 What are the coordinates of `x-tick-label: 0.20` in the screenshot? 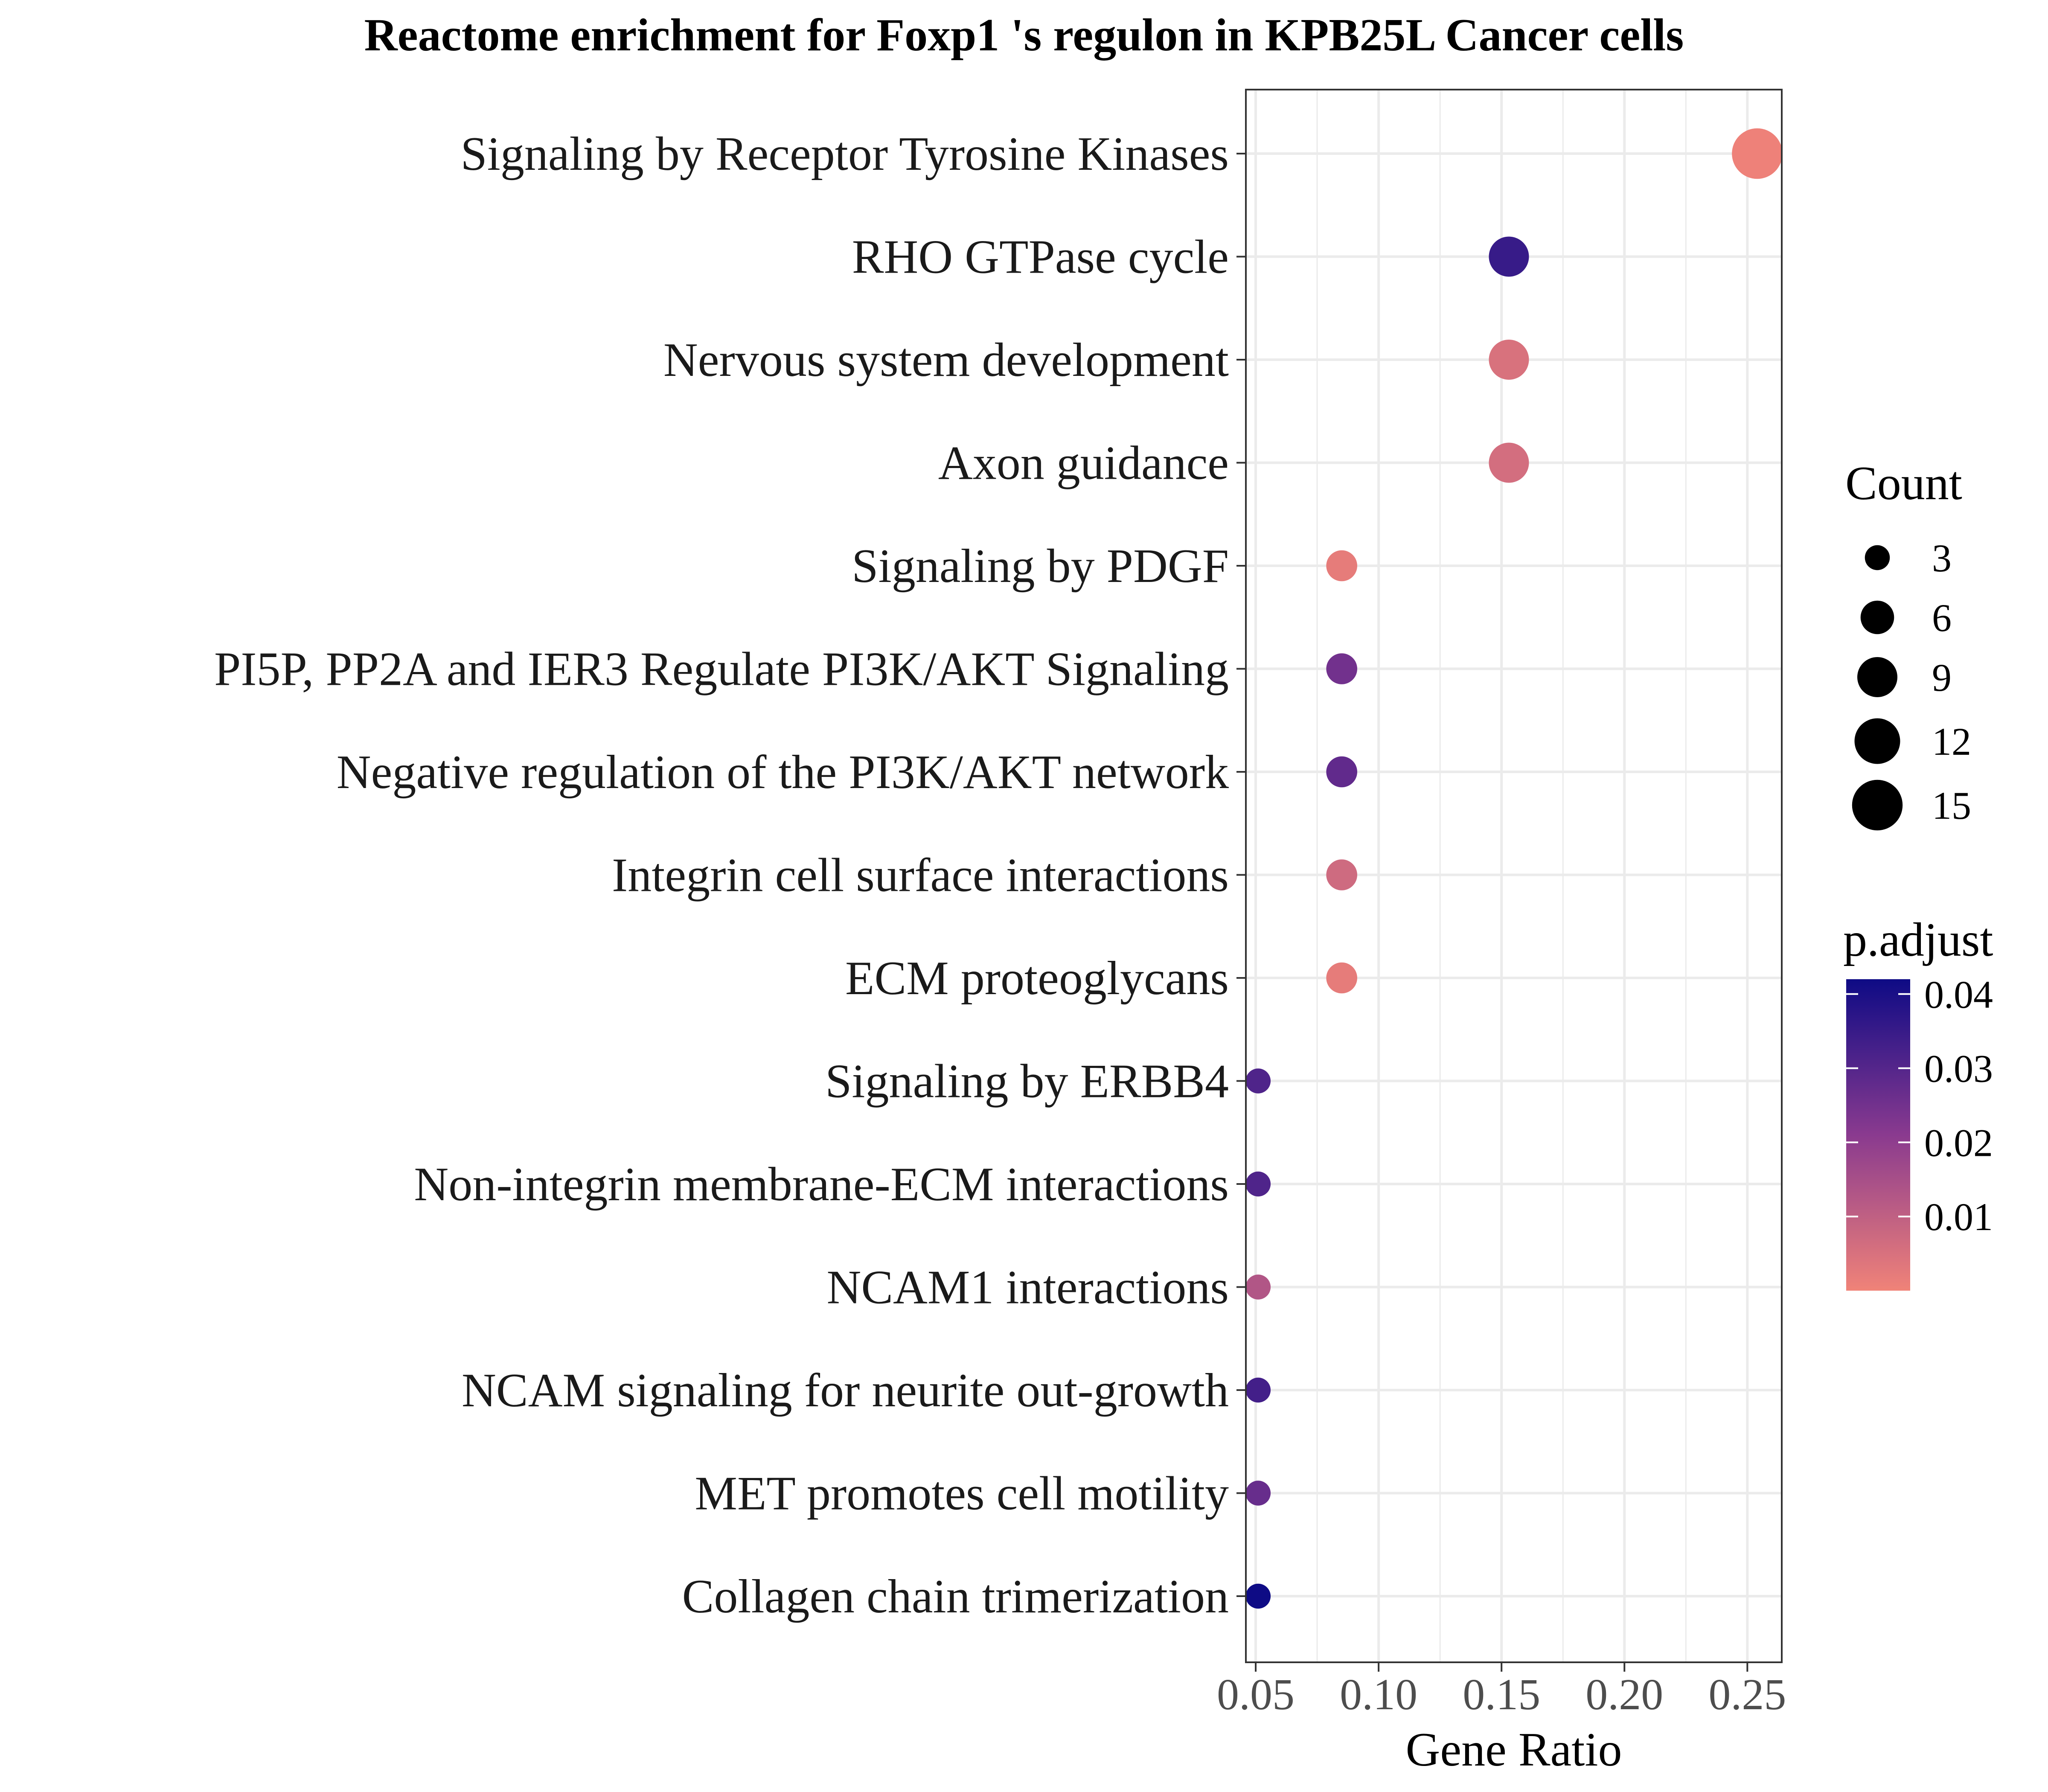 It's located at (1624, 1694).